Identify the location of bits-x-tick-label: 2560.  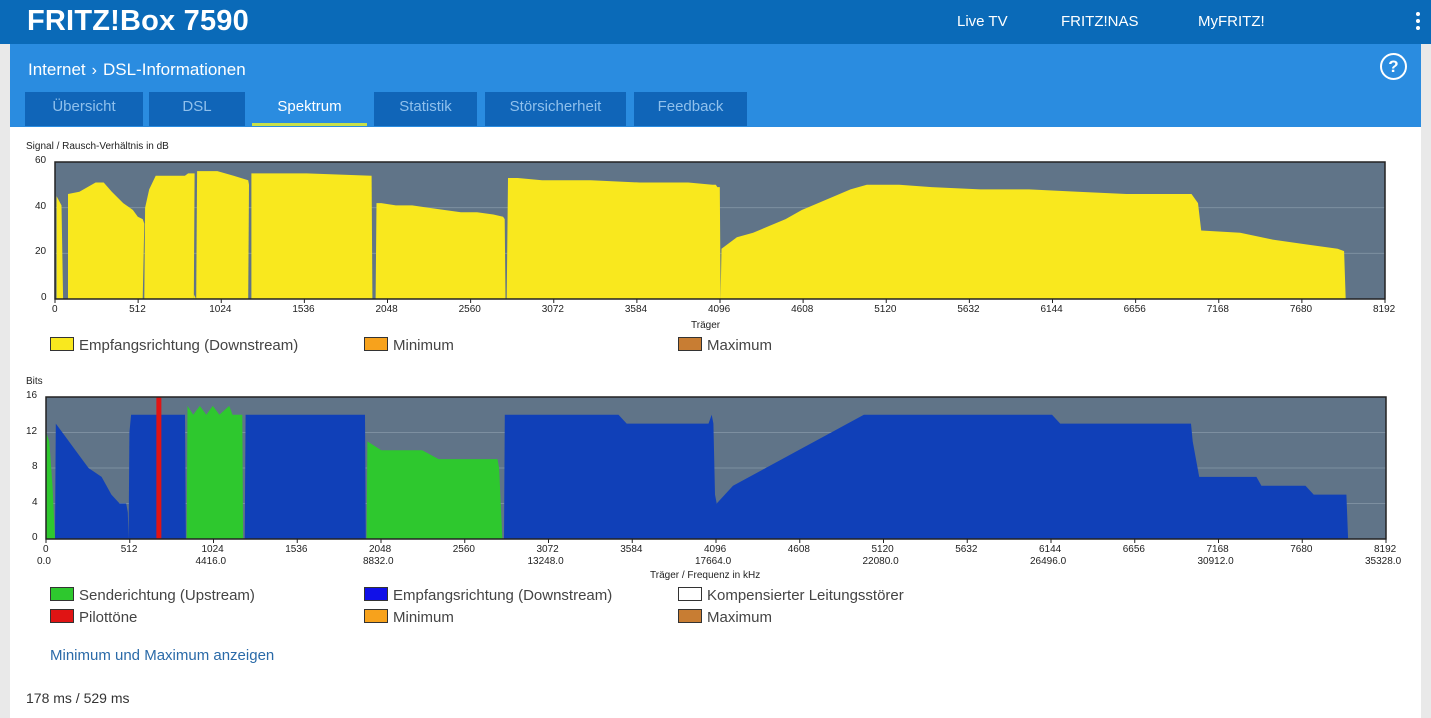
(463, 549).